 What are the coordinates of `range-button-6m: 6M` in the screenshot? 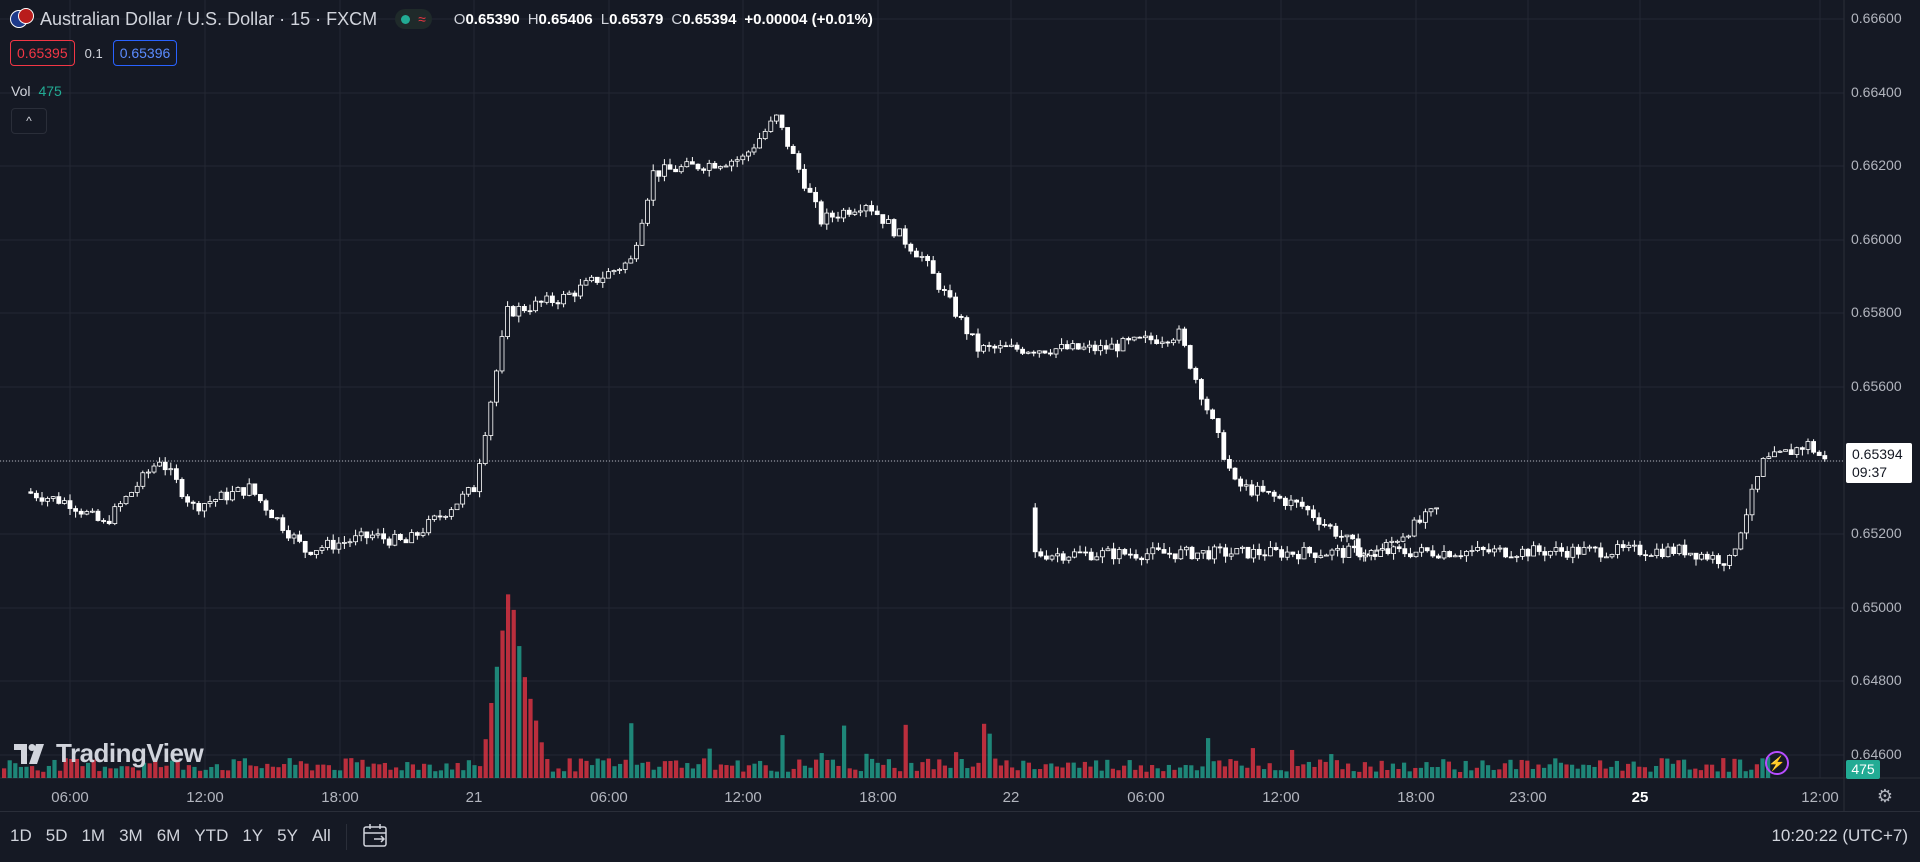 It's located at (168, 835).